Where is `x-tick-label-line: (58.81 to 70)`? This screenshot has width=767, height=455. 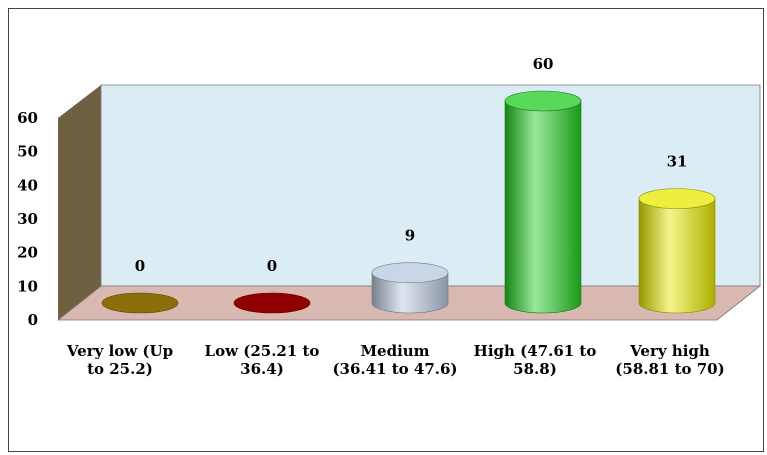 x-tick-label-line: (58.81 to 70) is located at coordinates (670, 369).